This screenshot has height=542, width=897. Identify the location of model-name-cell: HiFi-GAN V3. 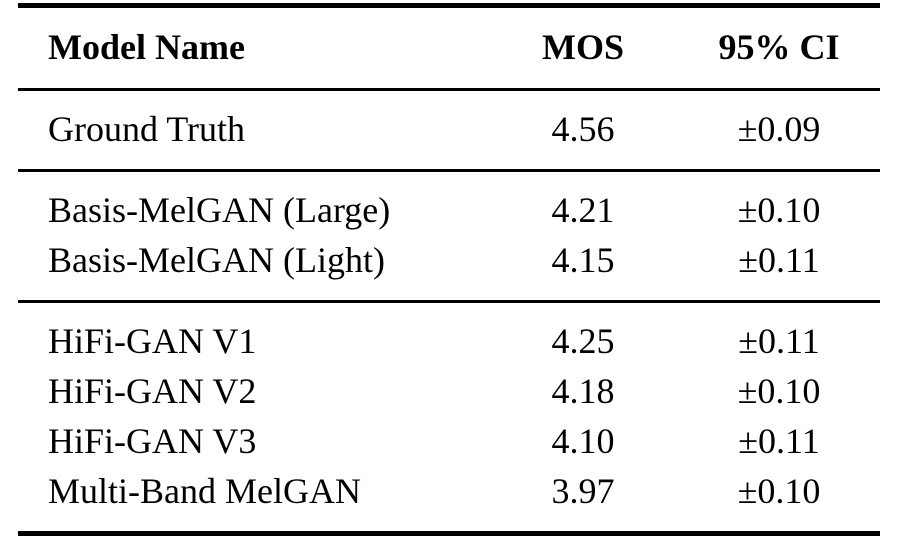
(152, 441).